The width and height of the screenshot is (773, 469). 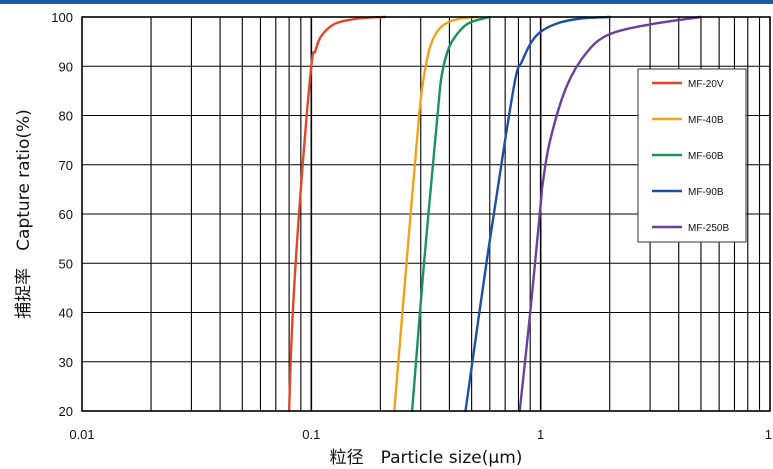 I want to click on legend-label-mf-20v: MF-20V, so click(x=706, y=84).